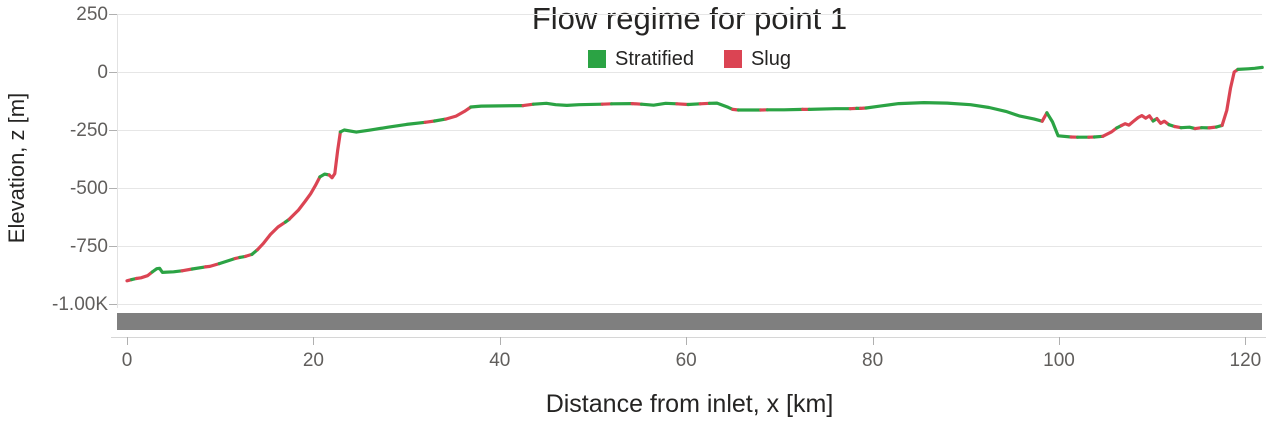 This screenshot has height=424, width=1271. What do you see at coordinates (313, 360) in the screenshot?
I see `x-tick-label: 20` at bounding box center [313, 360].